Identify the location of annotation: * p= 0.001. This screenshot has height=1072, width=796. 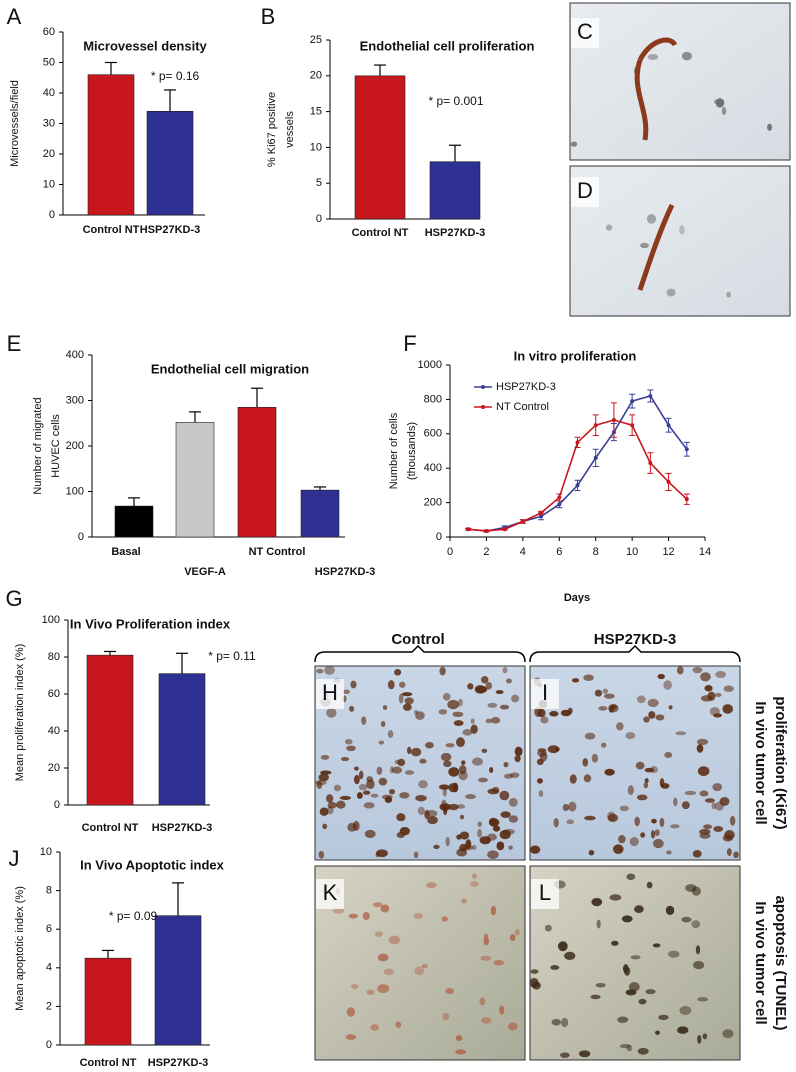
(455, 101).